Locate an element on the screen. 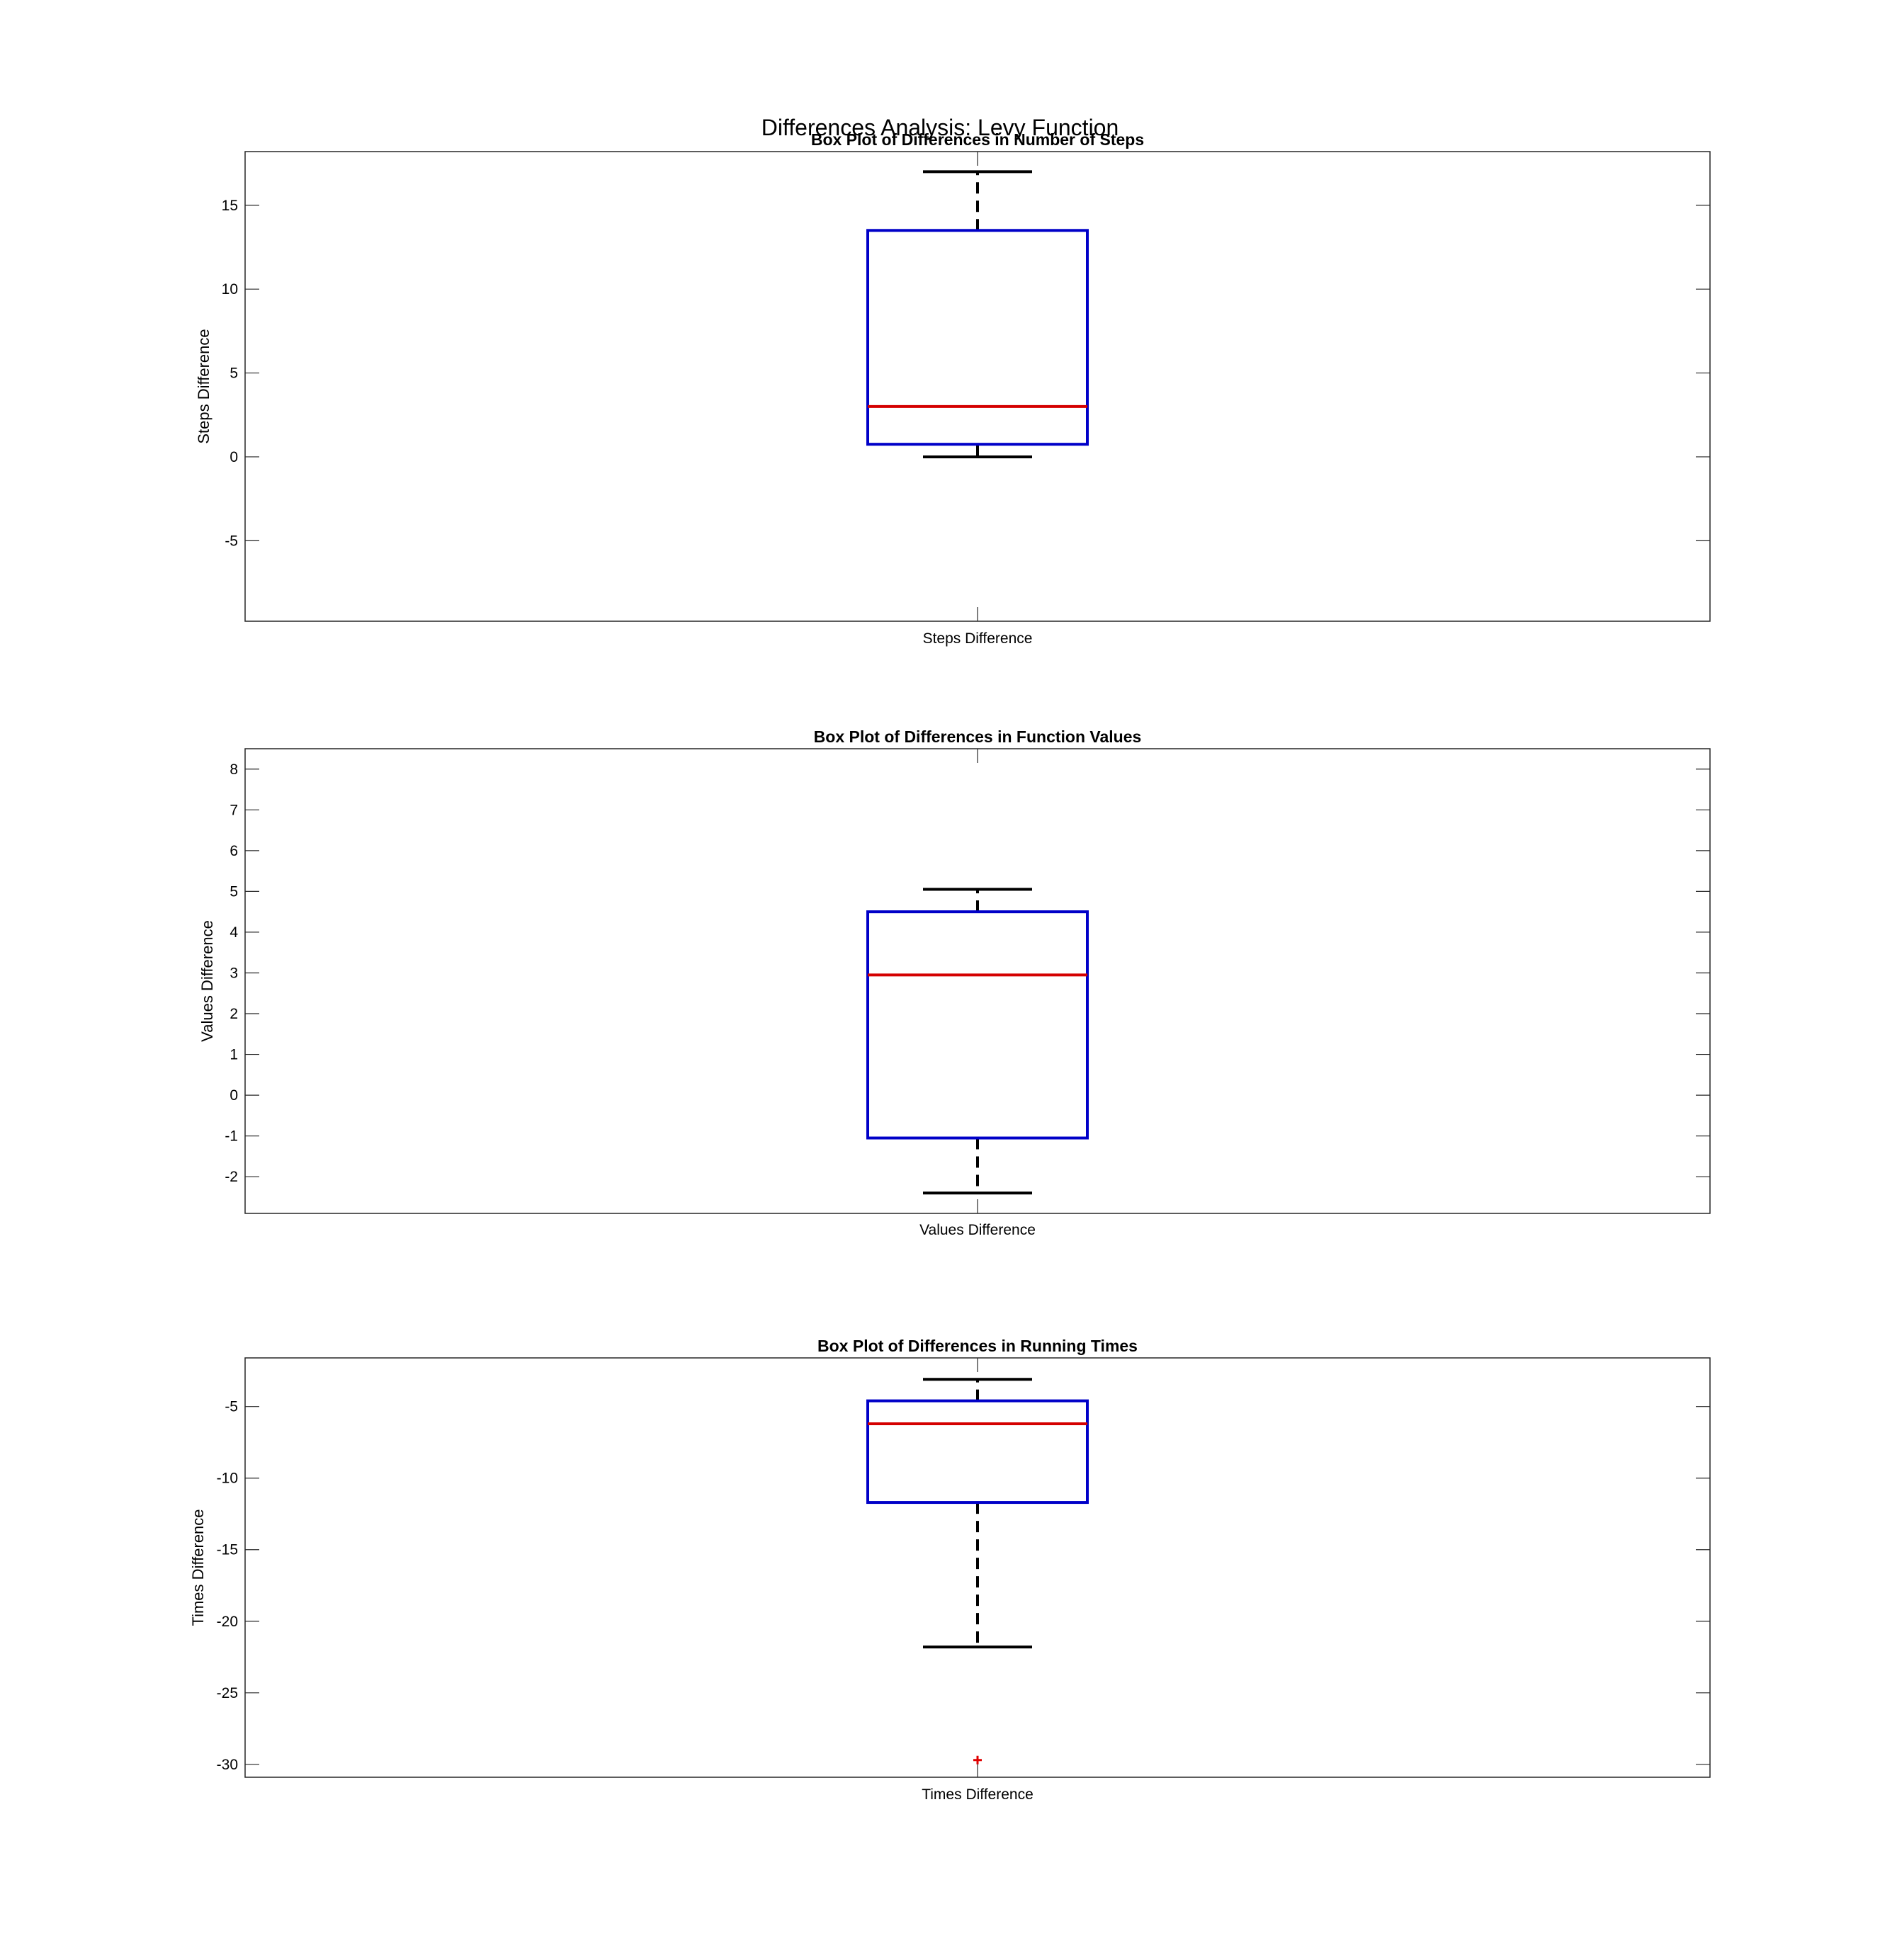 The height and width of the screenshot is (1960, 1880). figure-title: Differences Analysis: Levy Function is located at coordinates (940, 127).